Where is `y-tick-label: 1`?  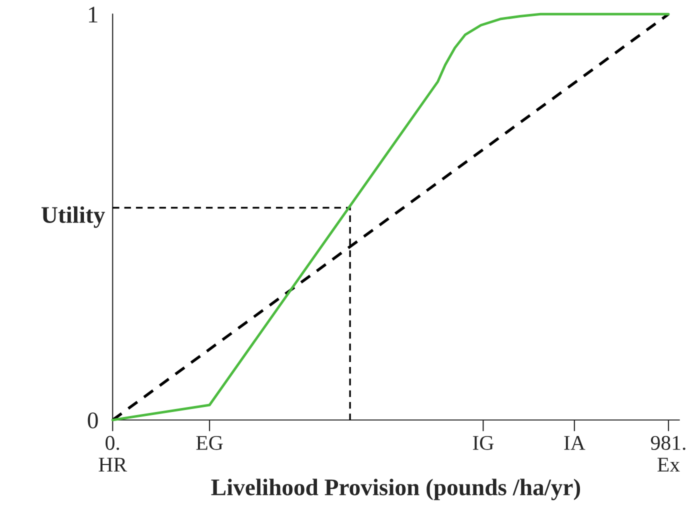 y-tick-label: 1 is located at coordinates (93, 14).